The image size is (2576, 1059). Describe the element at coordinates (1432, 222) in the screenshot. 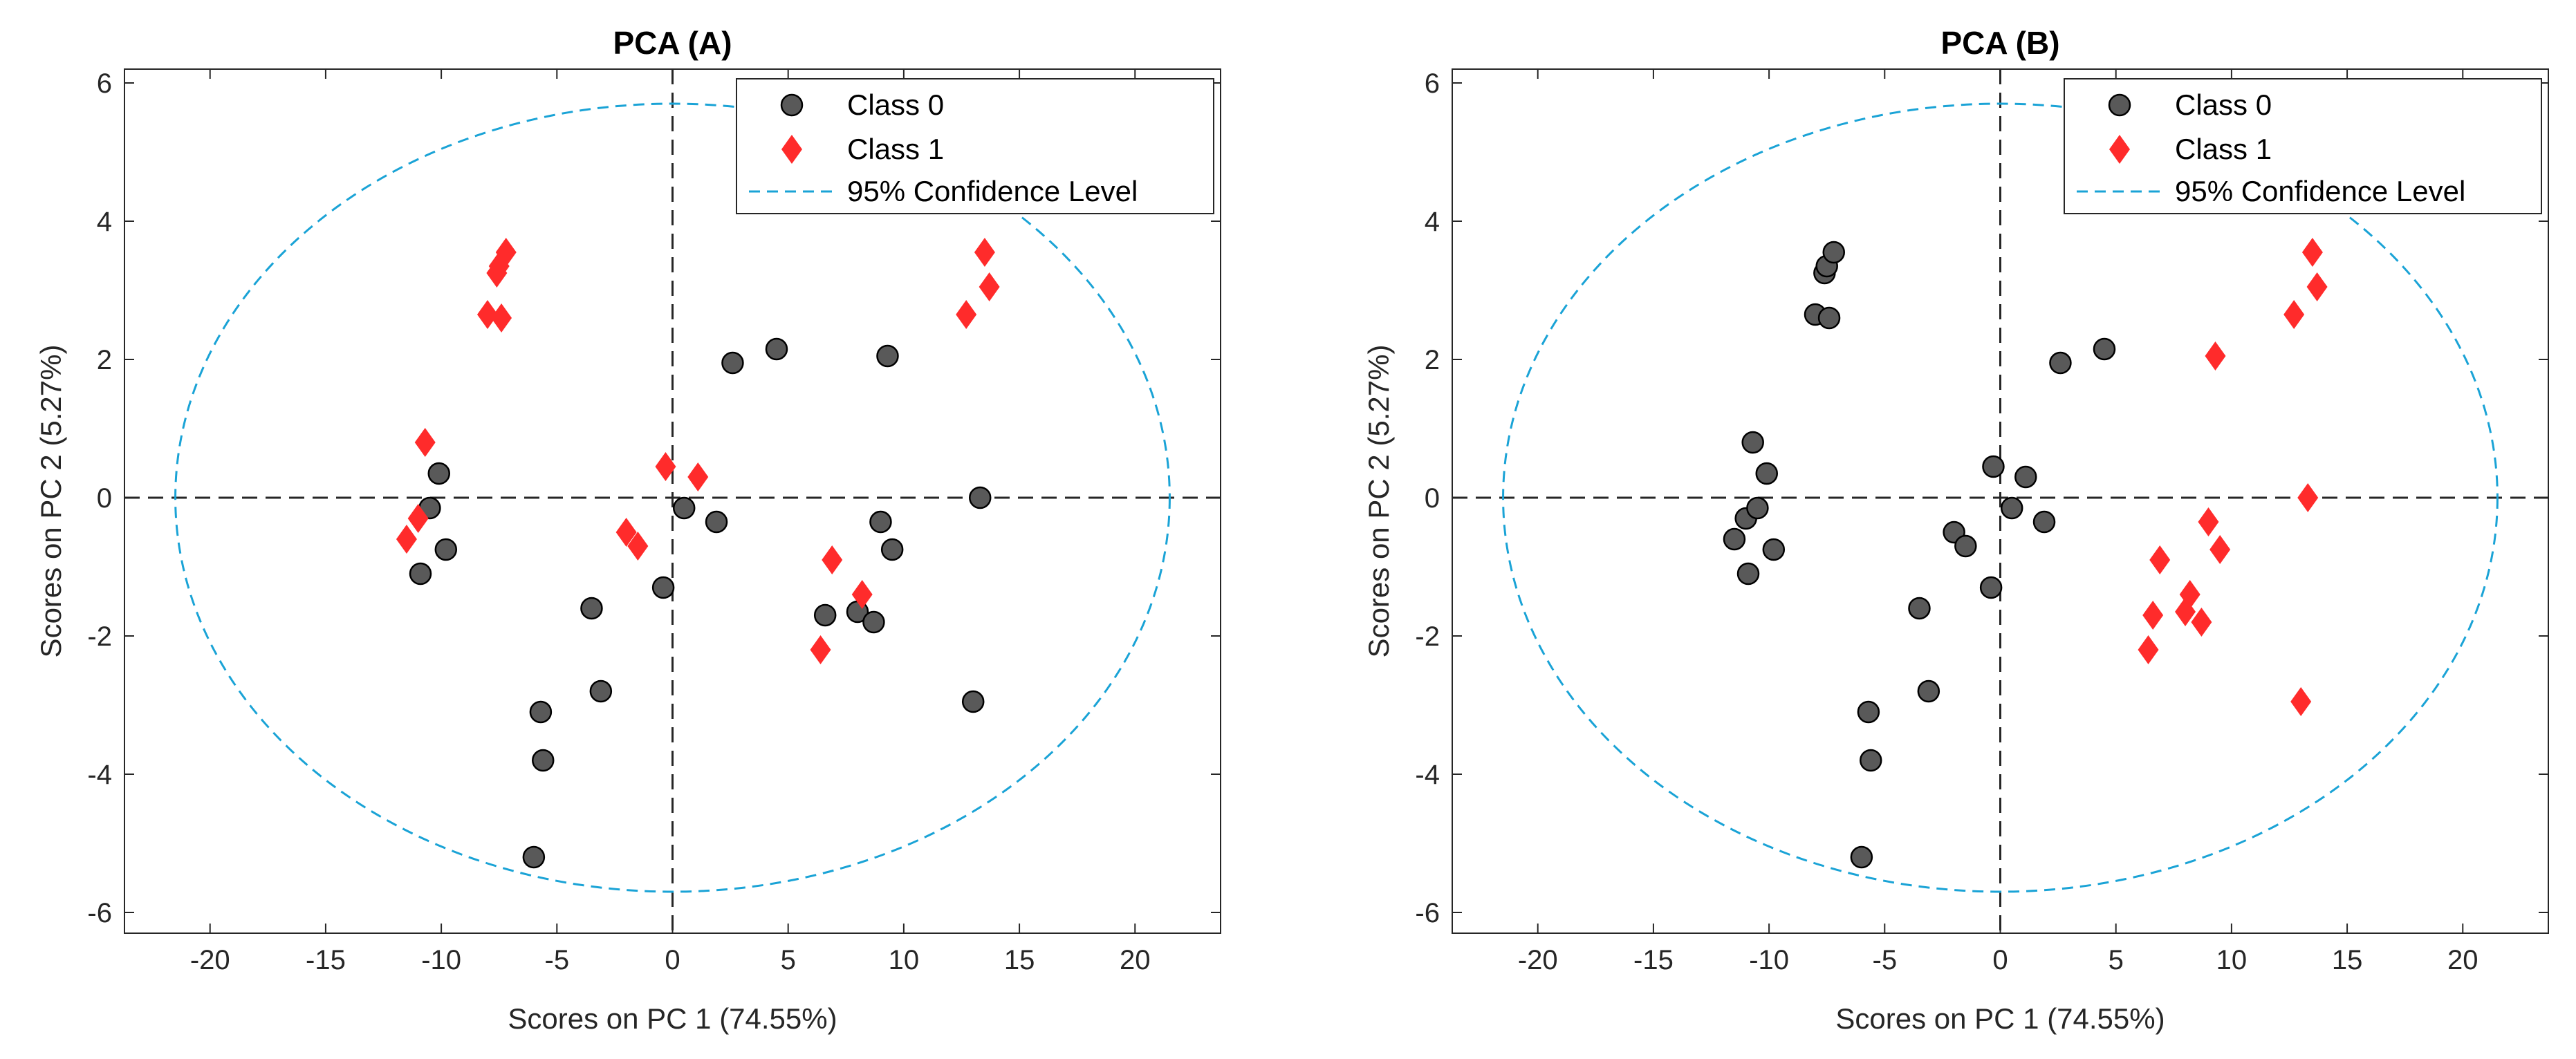

I see `y-tick-label: 4` at that location.